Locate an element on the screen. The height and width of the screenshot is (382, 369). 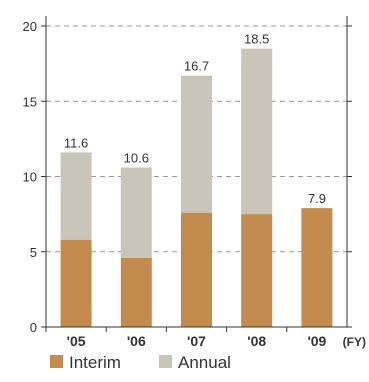
legend: Interim Annual is located at coordinates (140, 362).